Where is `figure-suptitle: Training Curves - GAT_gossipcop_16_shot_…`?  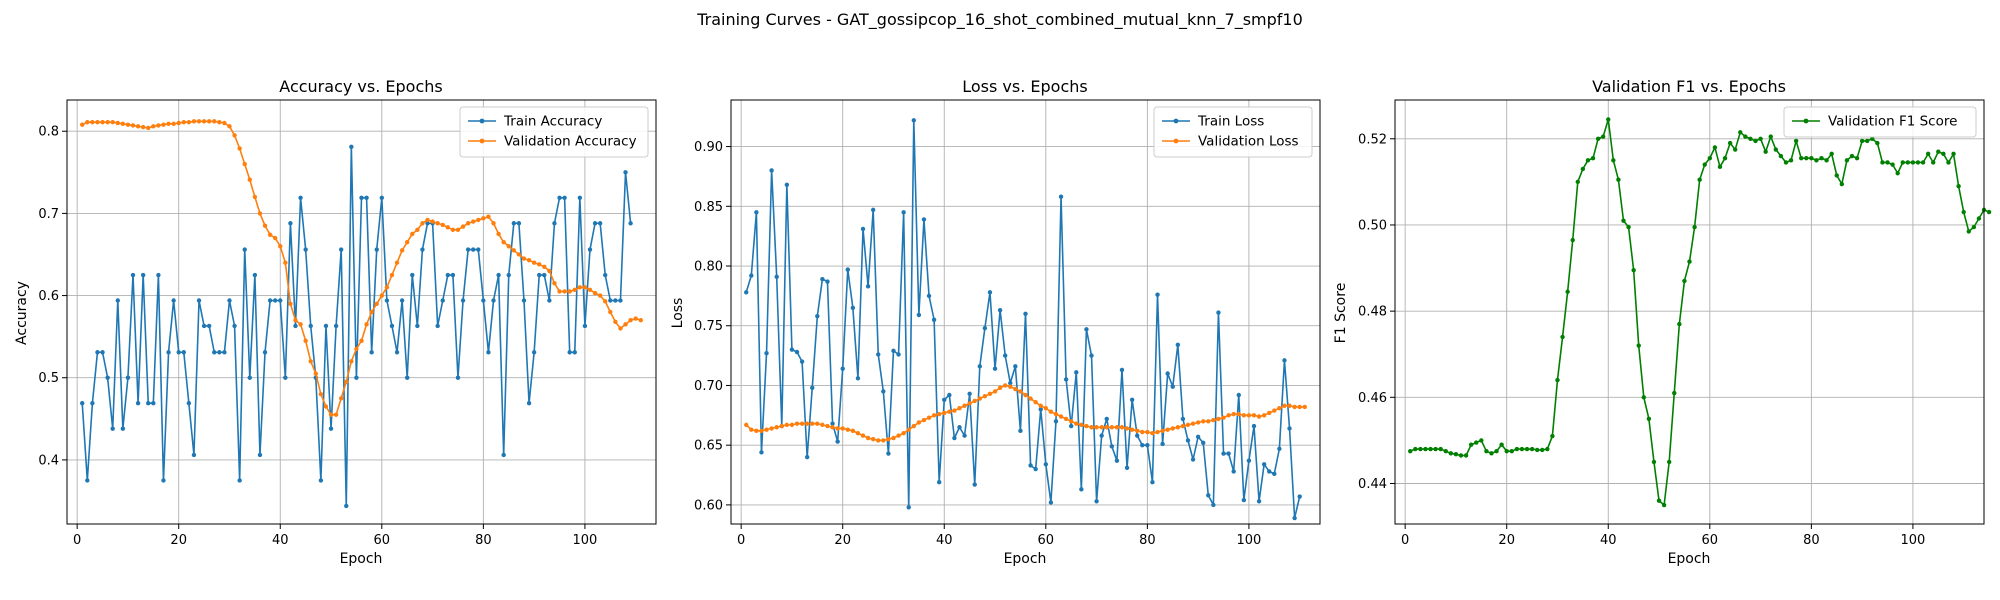
figure-suptitle: Training Curves - GAT_gossipcop_16_shot_… is located at coordinates (999, 20).